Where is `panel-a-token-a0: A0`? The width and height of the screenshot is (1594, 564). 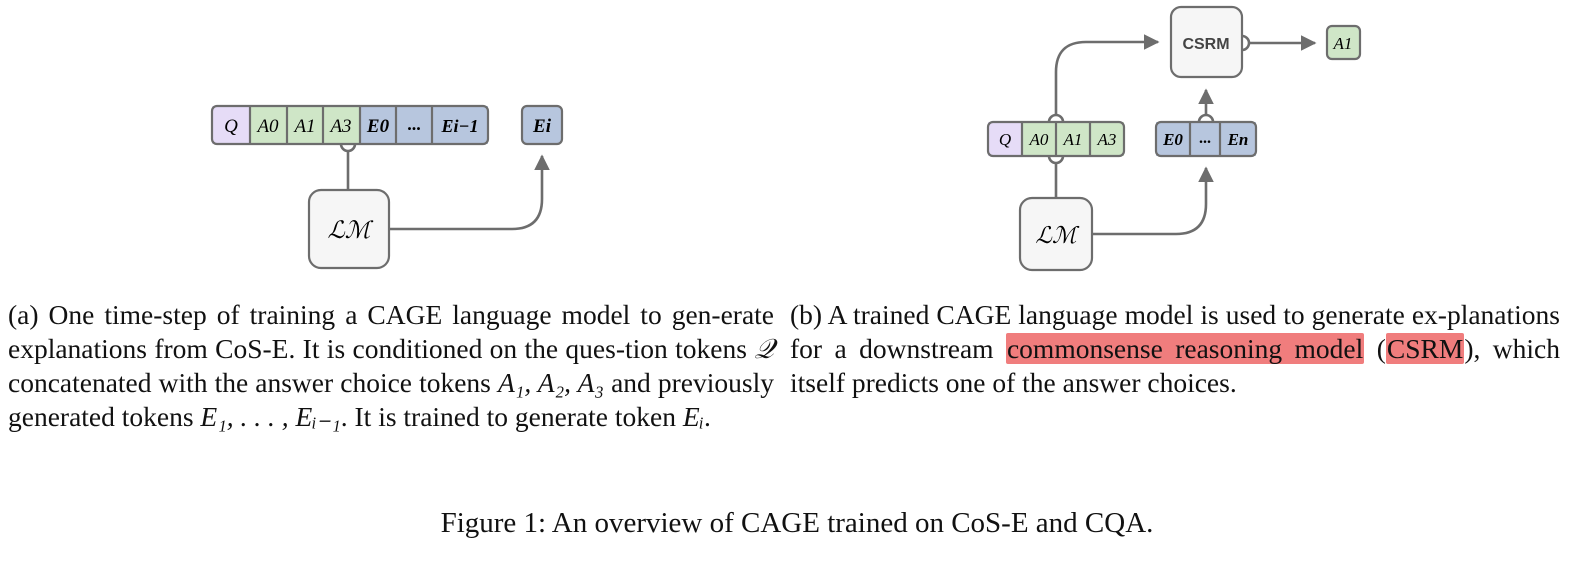 panel-a-token-a0: A0 is located at coordinates (267, 126).